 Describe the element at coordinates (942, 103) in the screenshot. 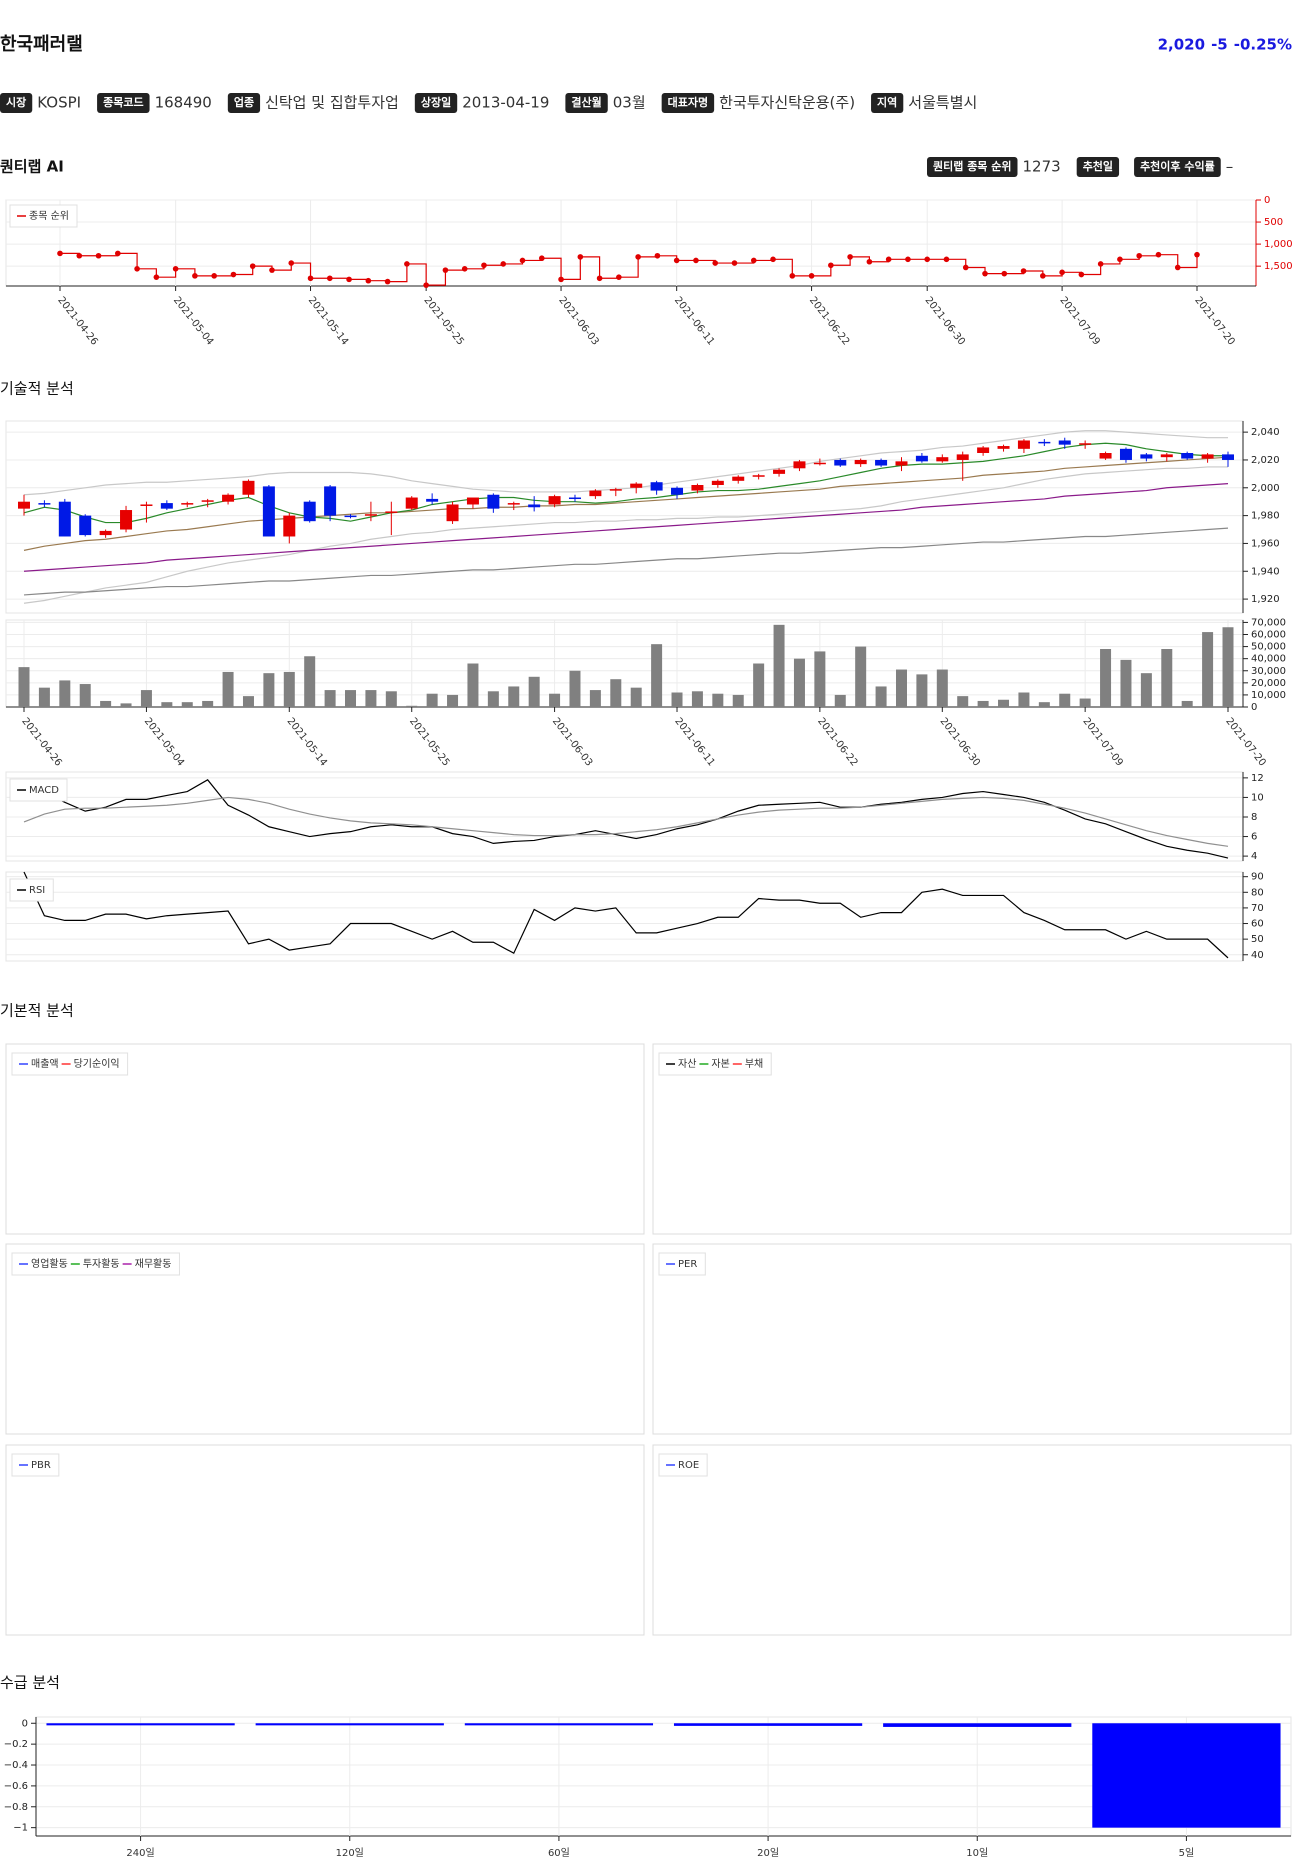

I see `badge-value: 서울특별시` at that location.